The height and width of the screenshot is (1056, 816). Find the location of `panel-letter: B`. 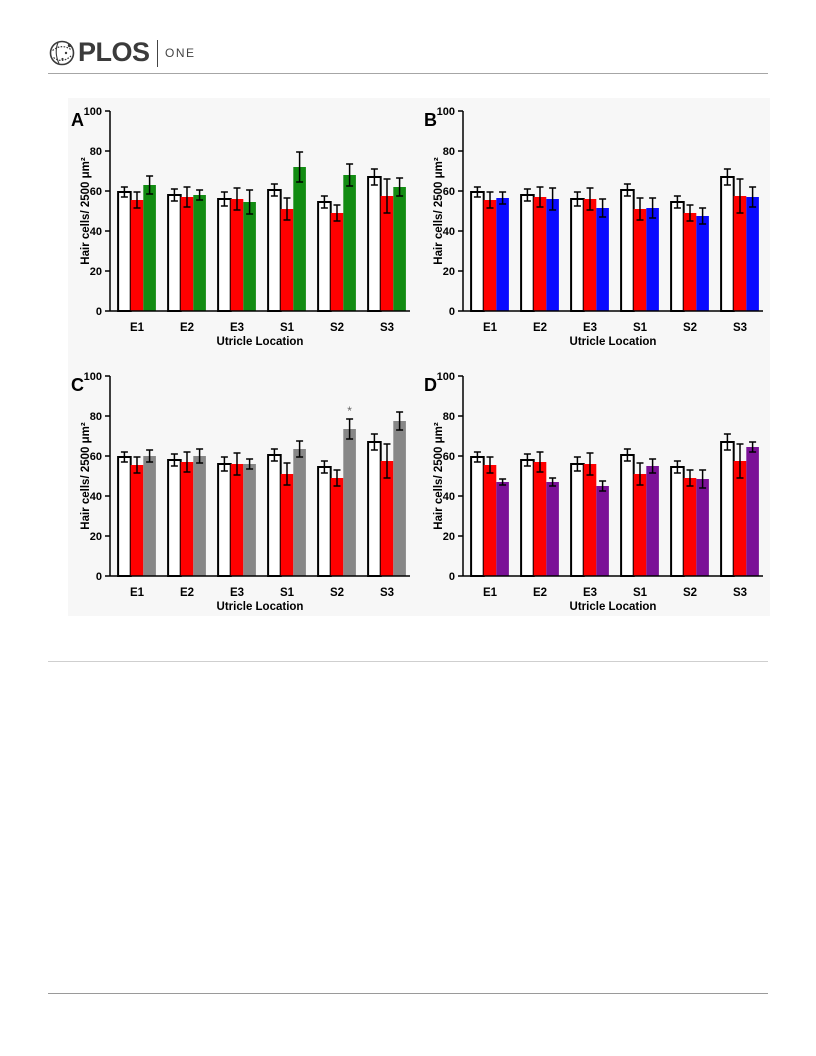

panel-letter: B is located at coordinates (430, 120).